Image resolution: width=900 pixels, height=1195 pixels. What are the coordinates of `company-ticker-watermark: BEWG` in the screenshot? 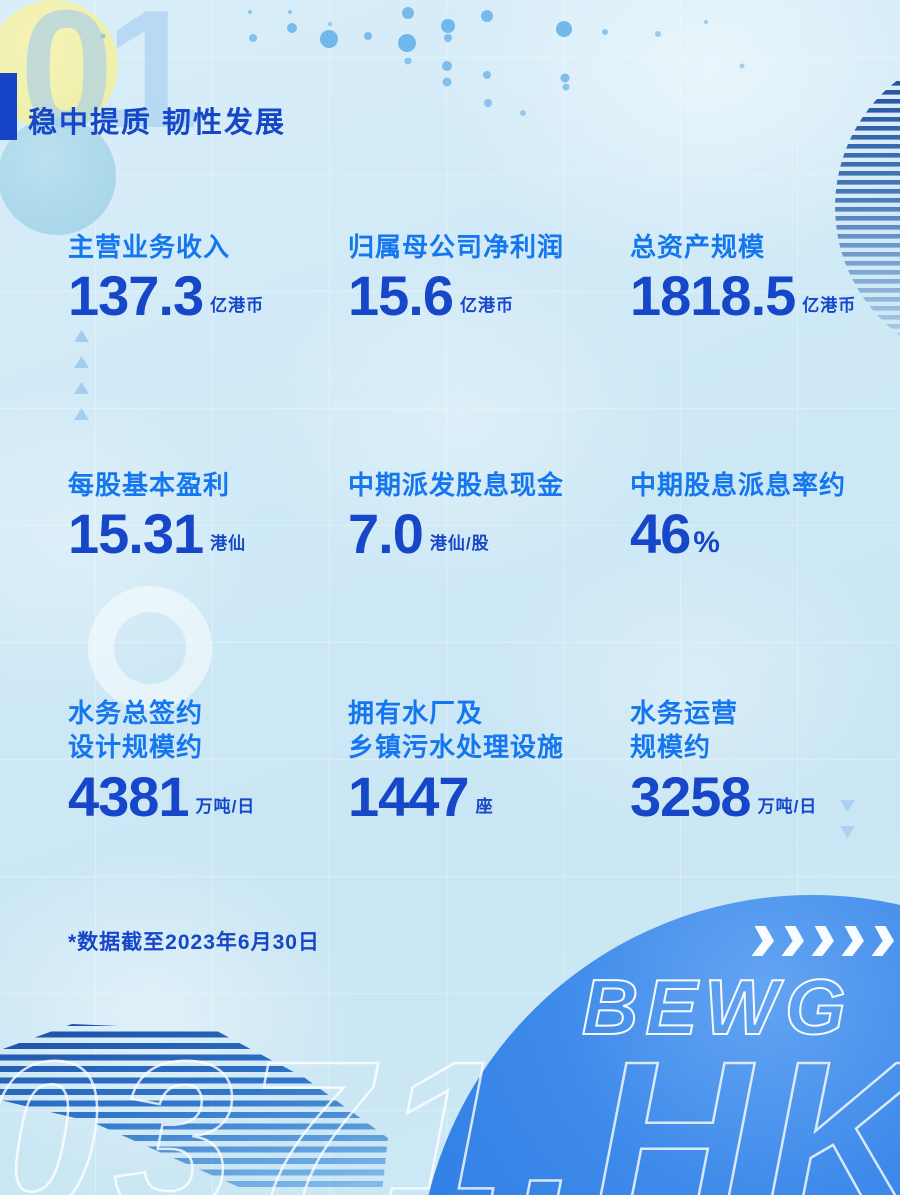 It's located at (717, 1007).